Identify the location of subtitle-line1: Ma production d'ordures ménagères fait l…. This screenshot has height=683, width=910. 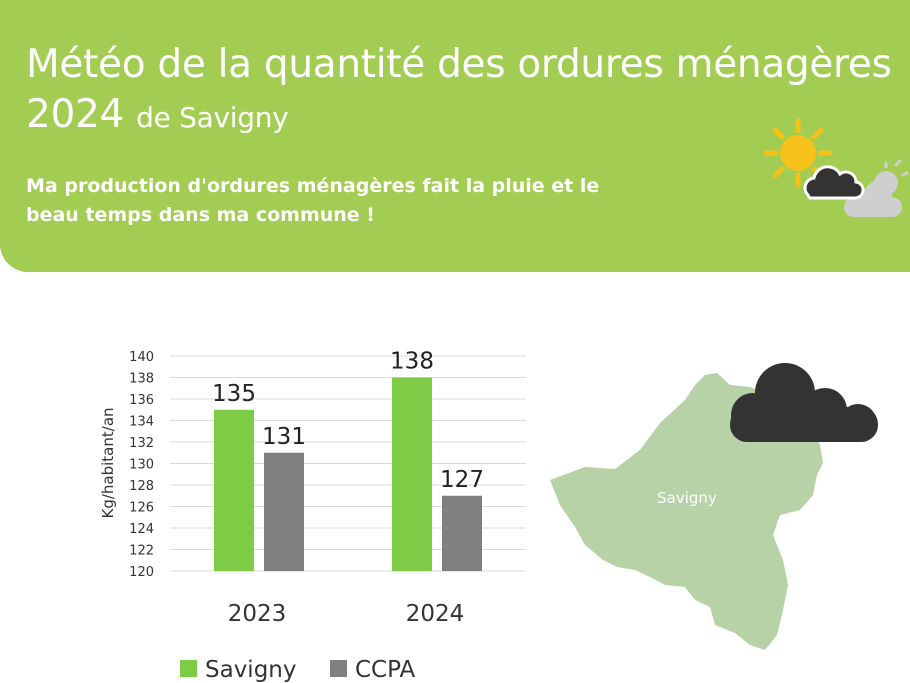
(313, 186).